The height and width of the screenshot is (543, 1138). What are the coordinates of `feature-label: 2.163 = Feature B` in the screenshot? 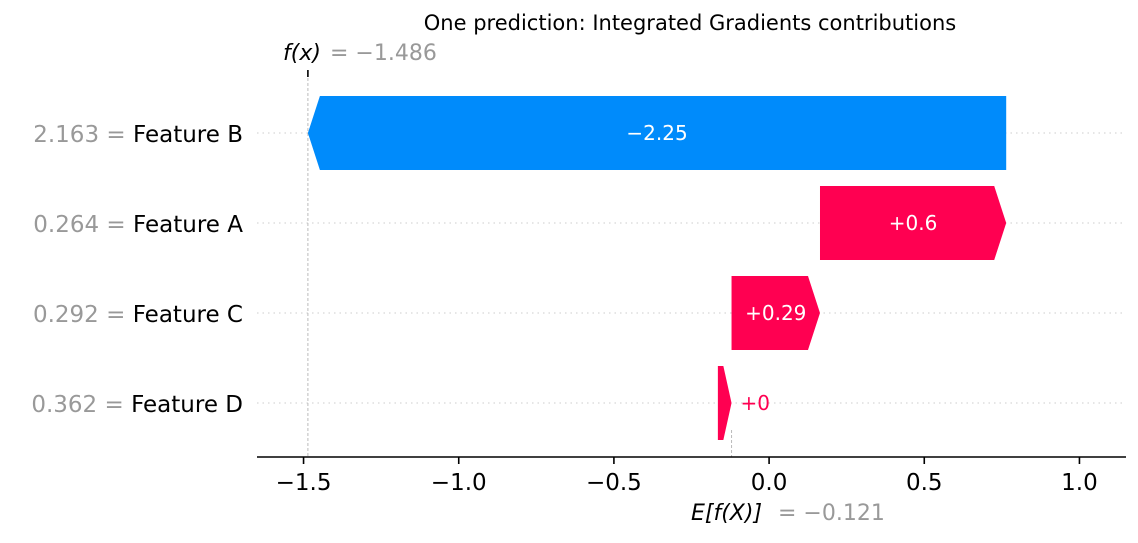 It's located at (138, 135).